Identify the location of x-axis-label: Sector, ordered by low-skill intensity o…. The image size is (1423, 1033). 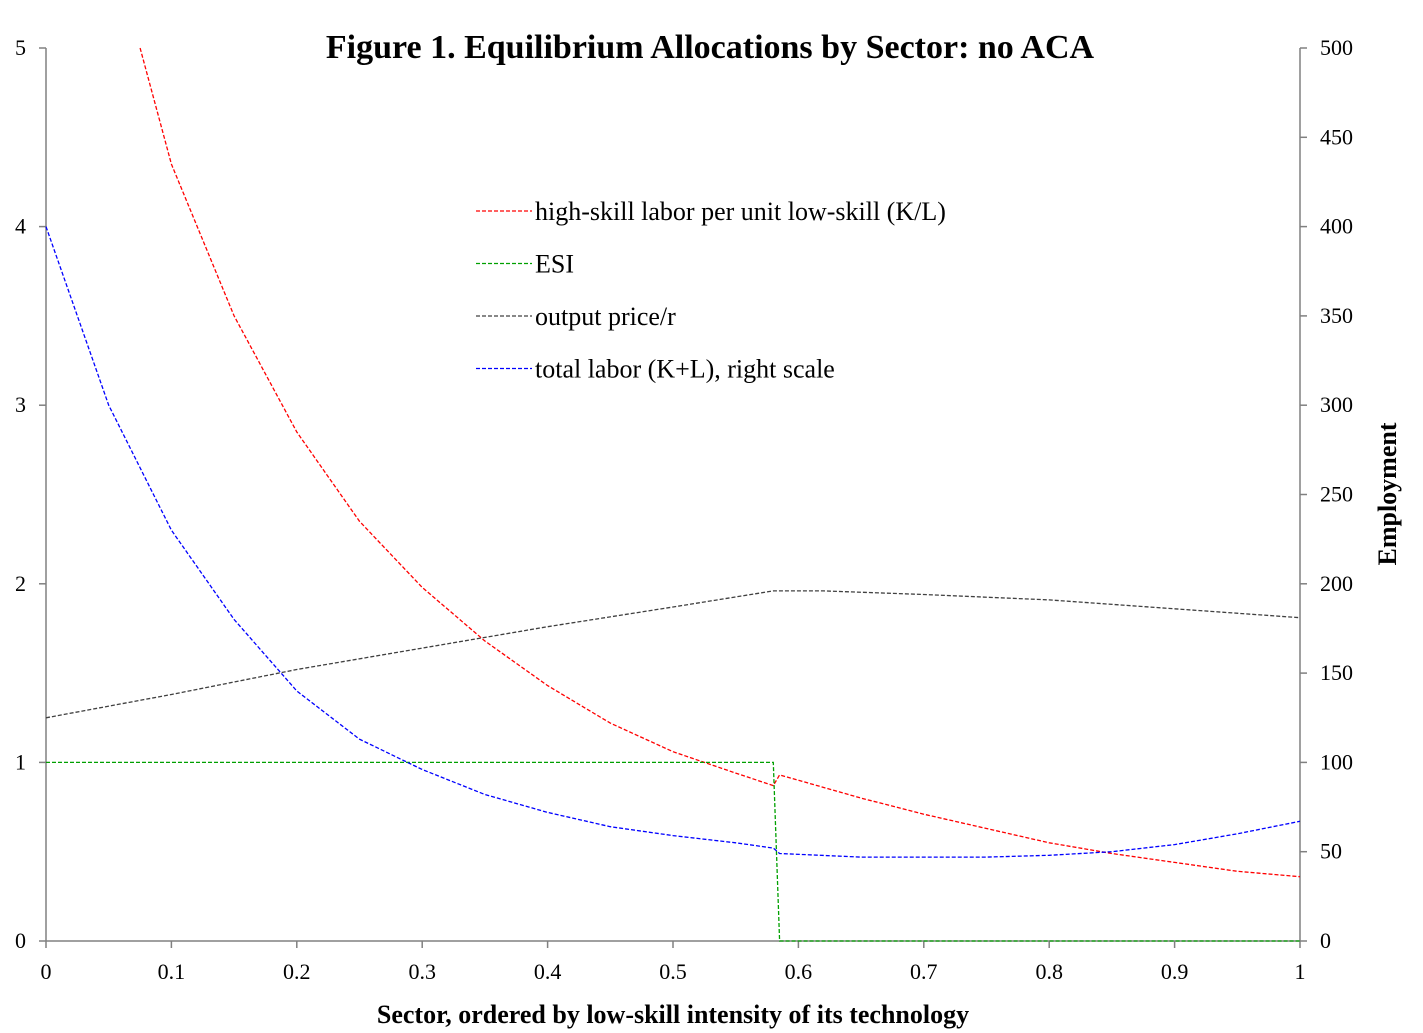
(673, 1014).